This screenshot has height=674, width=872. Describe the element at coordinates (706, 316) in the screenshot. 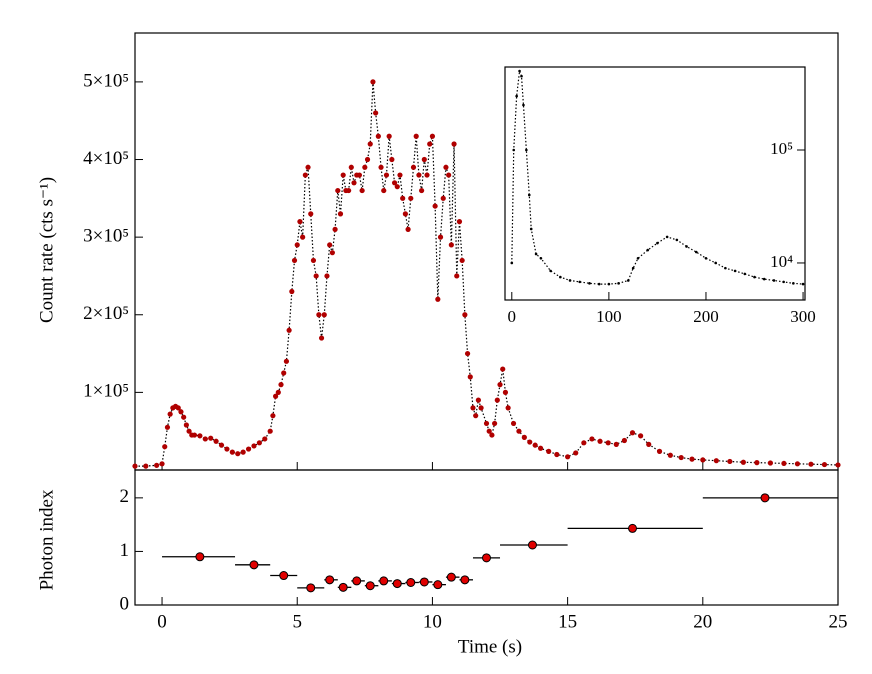

I see `x-tick-label: 200` at that location.